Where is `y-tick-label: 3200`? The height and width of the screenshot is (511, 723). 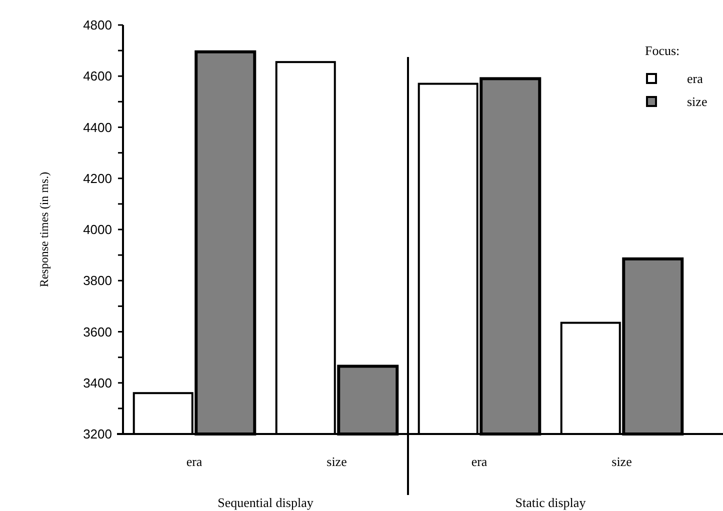 y-tick-label: 3200 is located at coordinates (97, 434).